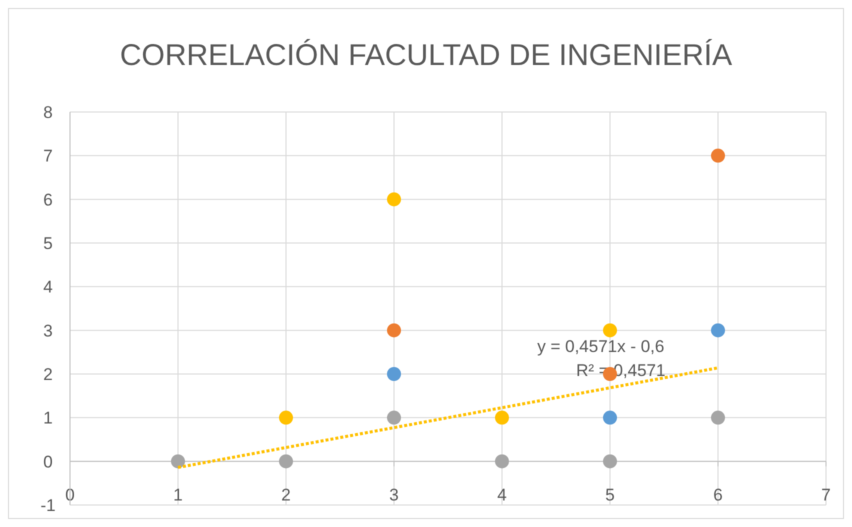 Image resolution: width=852 pixels, height=527 pixels. I want to click on y-tick-label: 5, so click(48, 243).